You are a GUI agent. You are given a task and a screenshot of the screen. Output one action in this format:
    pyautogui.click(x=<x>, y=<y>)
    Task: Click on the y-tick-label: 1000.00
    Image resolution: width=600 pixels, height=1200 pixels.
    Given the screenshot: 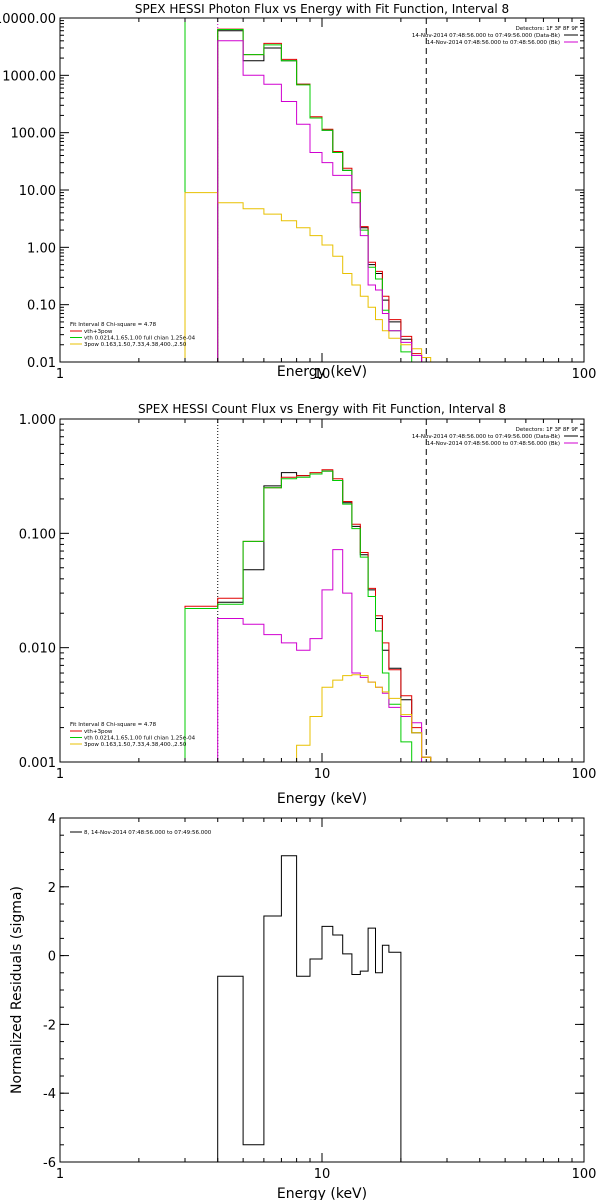 What is the action you would take?
    pyautogui.click(x=29, y=76)
    